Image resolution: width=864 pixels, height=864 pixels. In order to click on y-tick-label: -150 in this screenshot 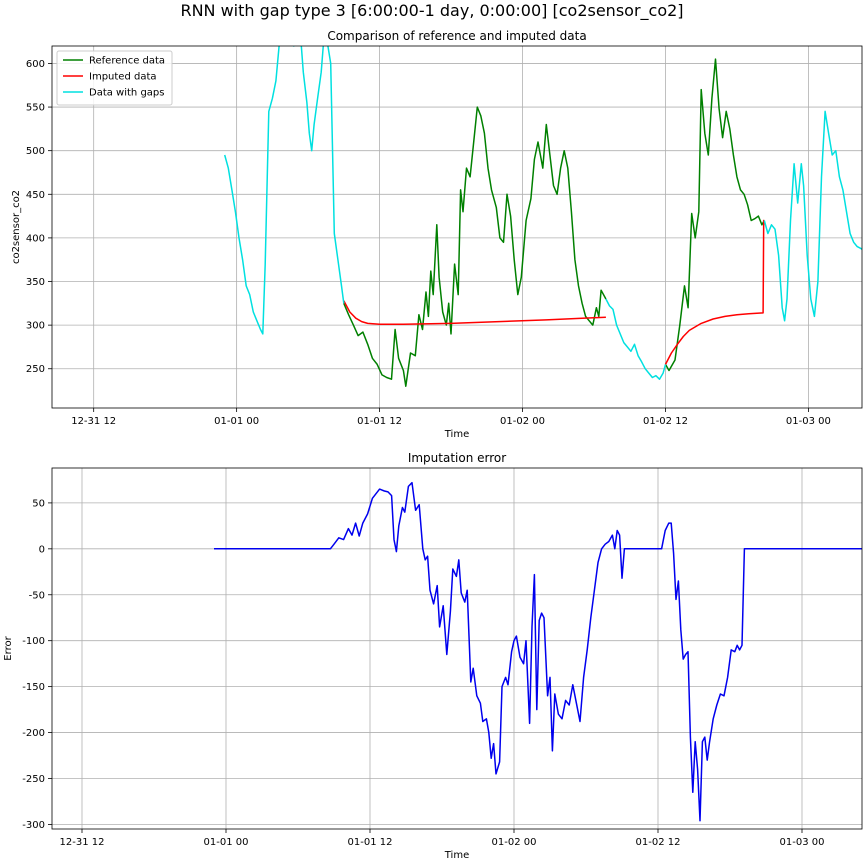, I will do `click(33, 687)`.